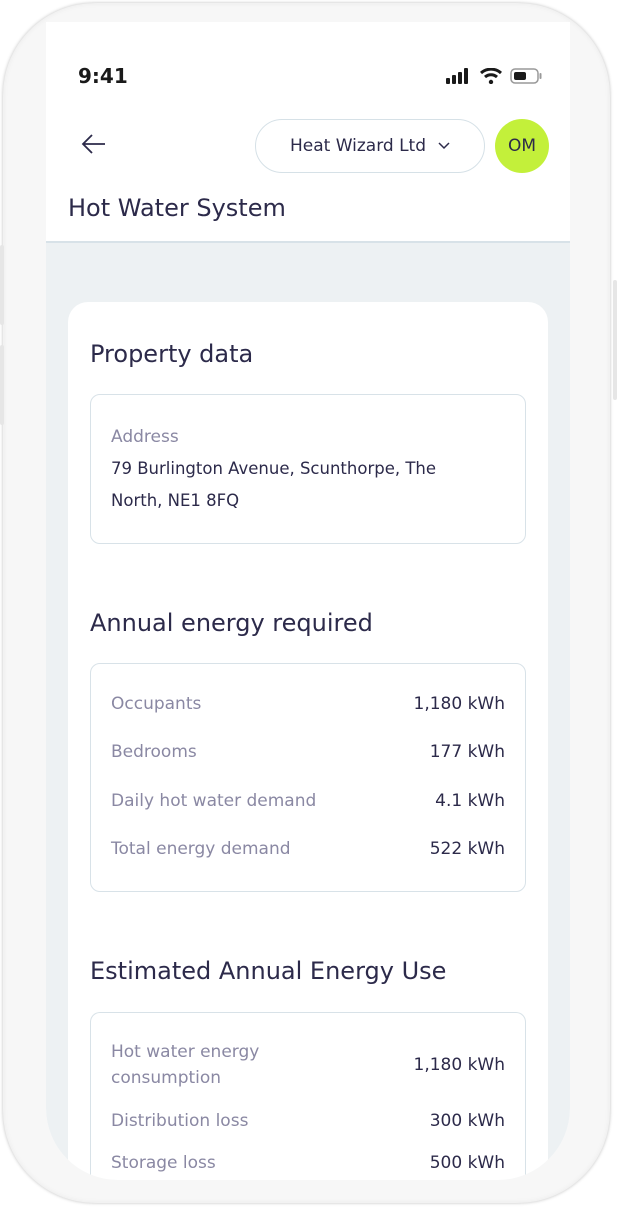  What do you see at coordinates (467, 849) in the screenshot?
I see `row-value: 522 kWh` at bounding box center [467, 849].